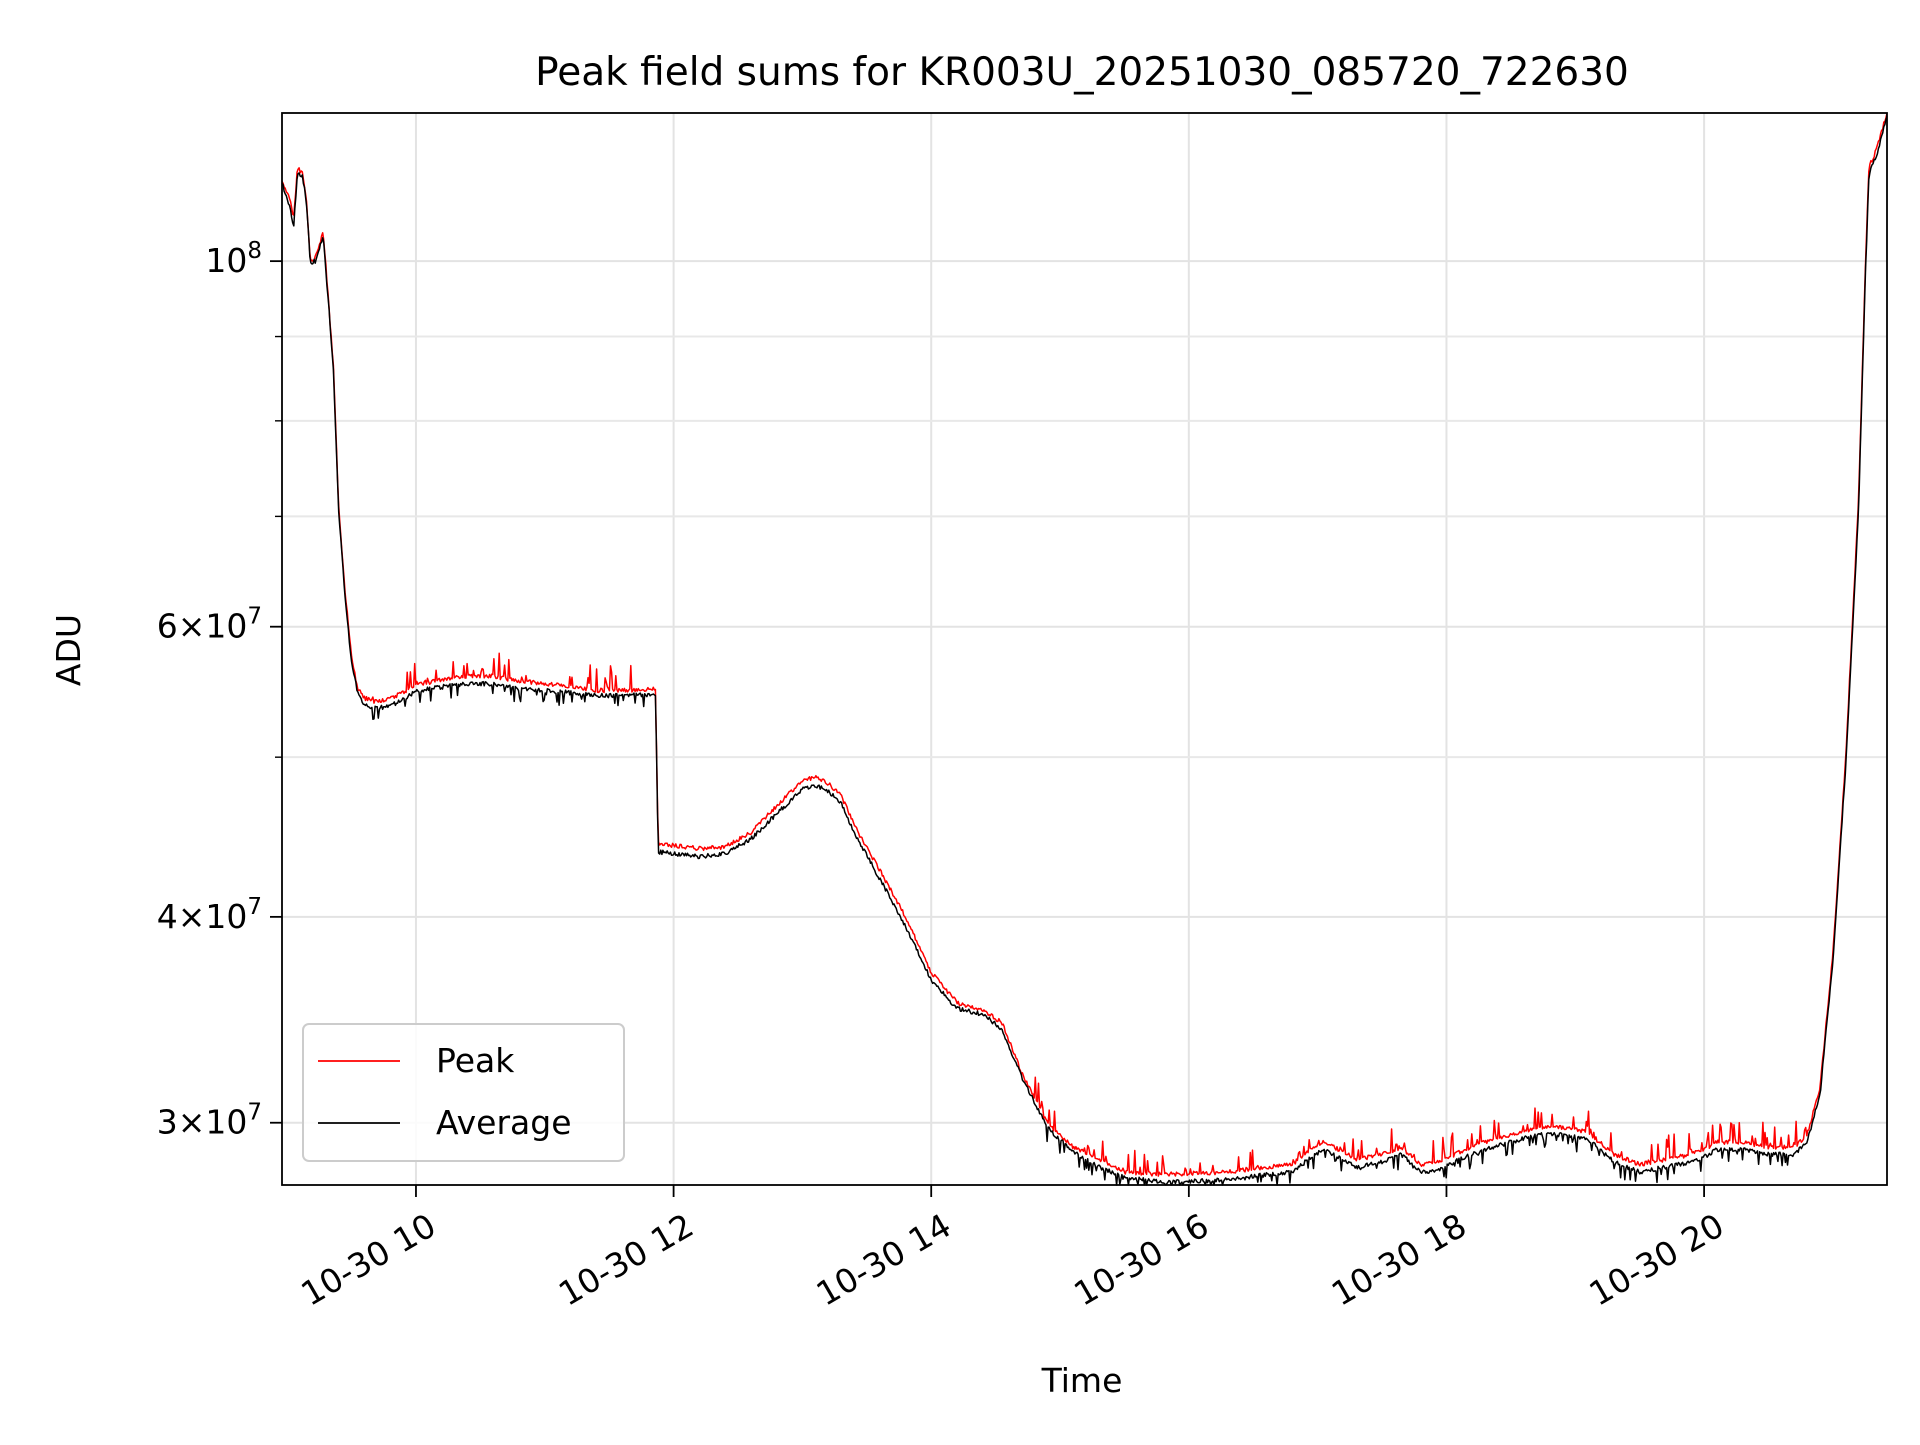 This screenshot has height=1445, width=1920. Describe the element at coordinates (167, 626) in the screenshot. I see `y-tick-mantissa: 6` at that location.